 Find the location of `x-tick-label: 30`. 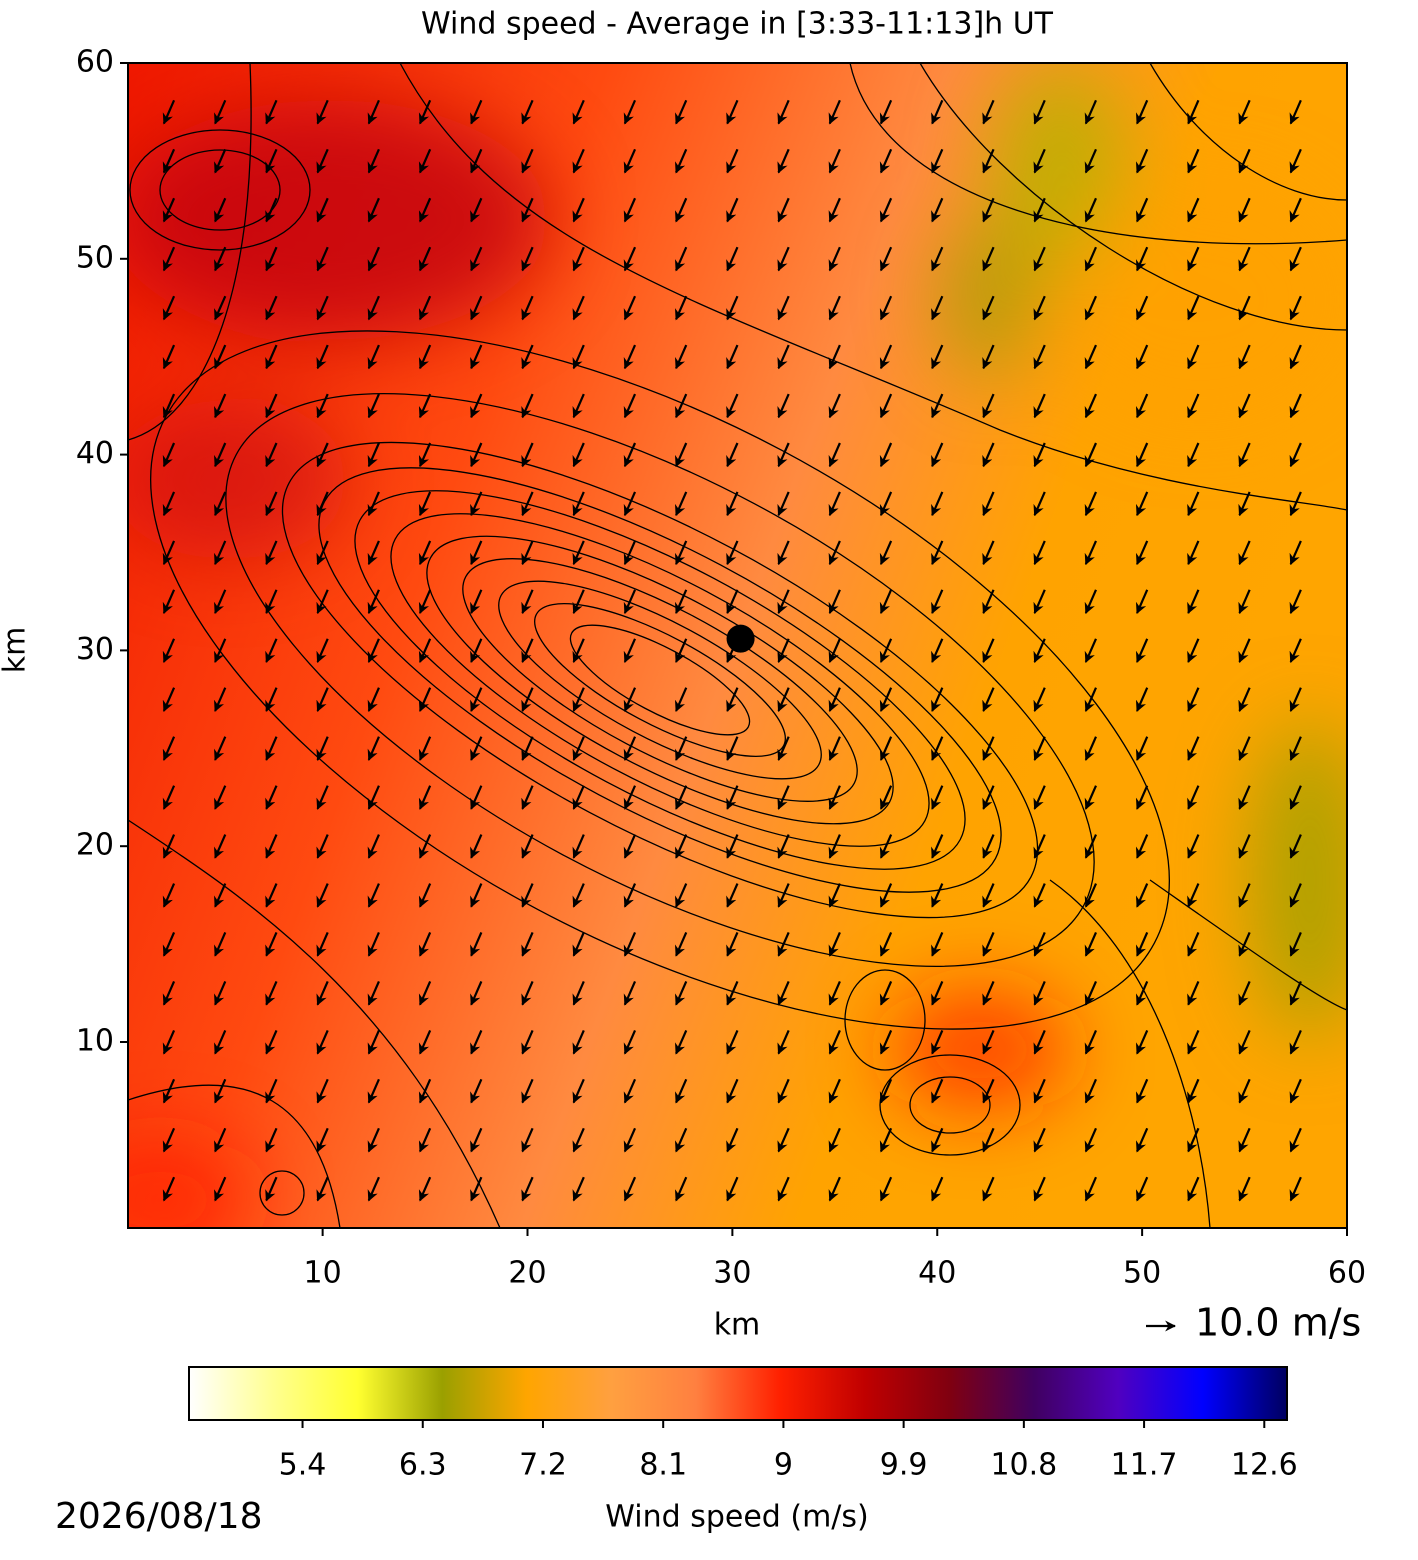

x-tick-label: 30 is located at coordinates (732, 1273).